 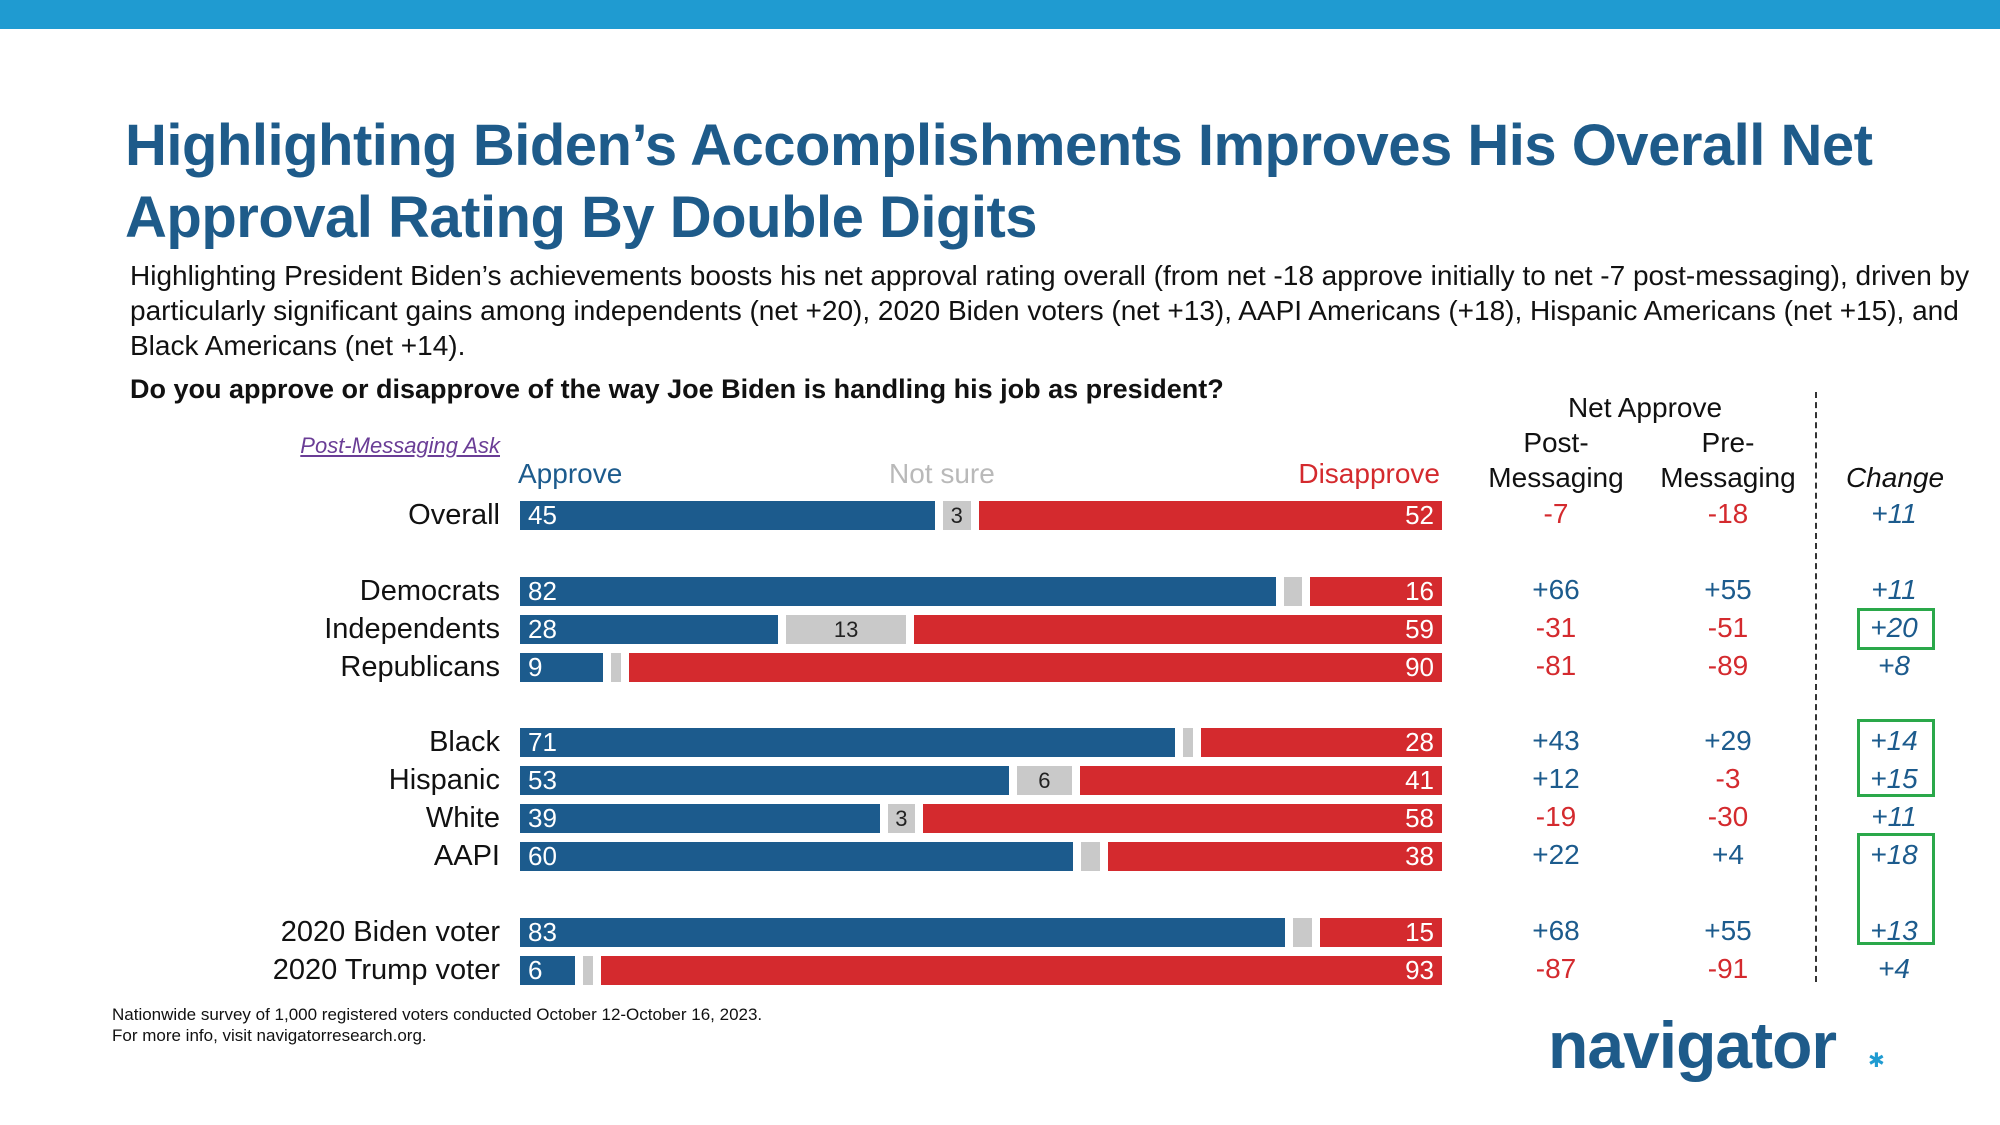 I want to click on disapprove-value: 90, so click(x=1419, y=667).